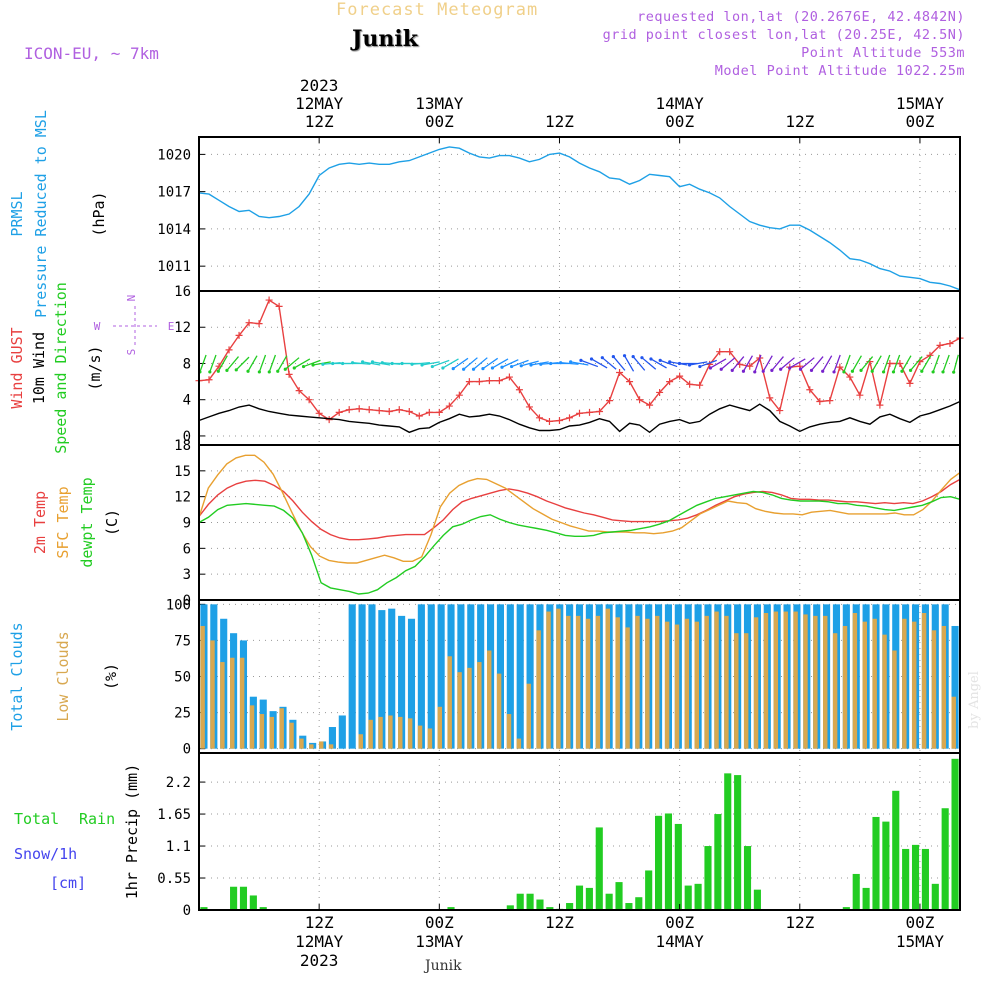 The height and width of the screenshot is (1000, 1000). Describe the element at coordinates (559, 922) in the screenshot. I see `time-bottom-label: 12Z` at that location.